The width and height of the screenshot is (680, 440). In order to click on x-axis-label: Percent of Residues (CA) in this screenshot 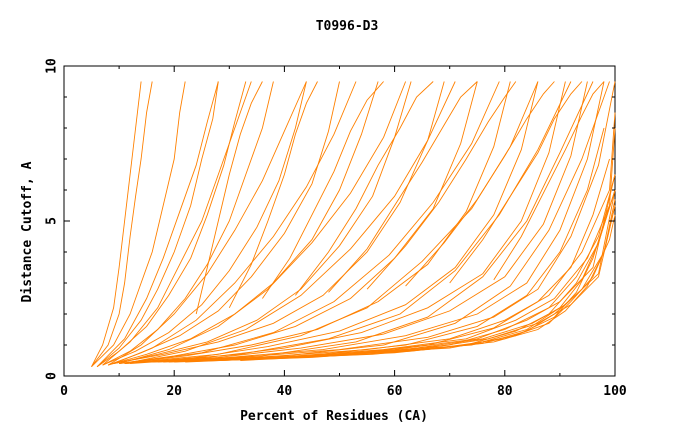, I will do `click(334, 416)`.